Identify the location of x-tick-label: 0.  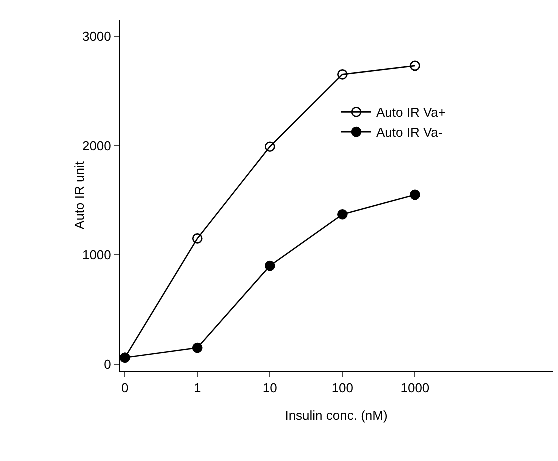
(125, 388).